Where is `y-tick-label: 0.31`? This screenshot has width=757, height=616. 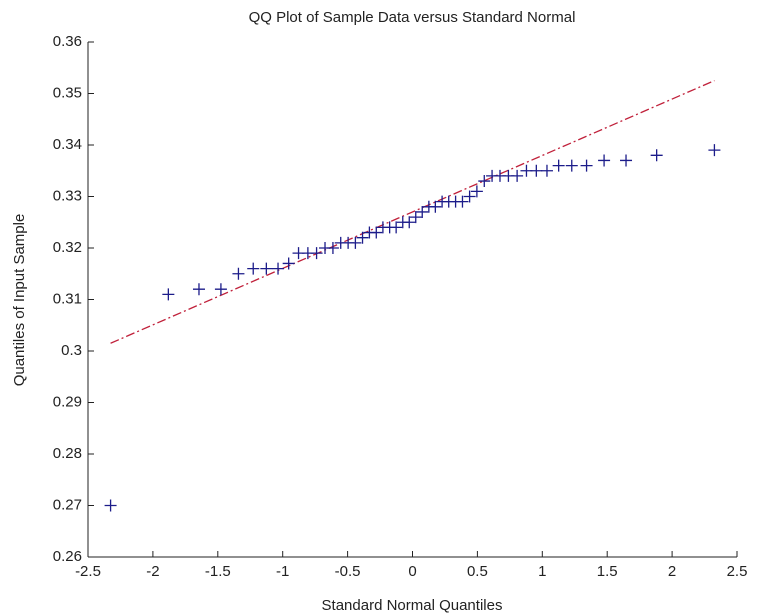
y-tick-label: 0.31 is located at coordinates (67, 298).